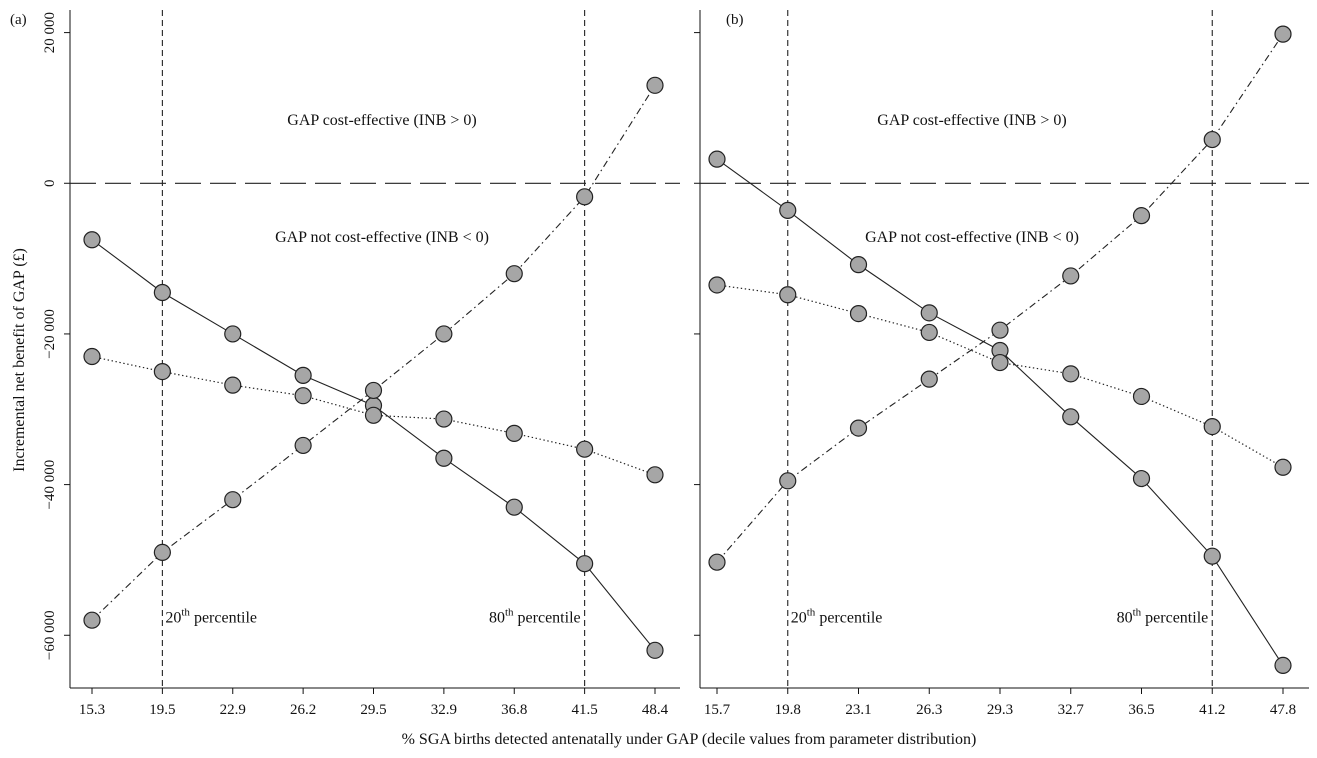  What do you see at coordinates (655, 710) in the screenshot?
I see `x-tick-label: 48.4` at bounding box center [655, 710].